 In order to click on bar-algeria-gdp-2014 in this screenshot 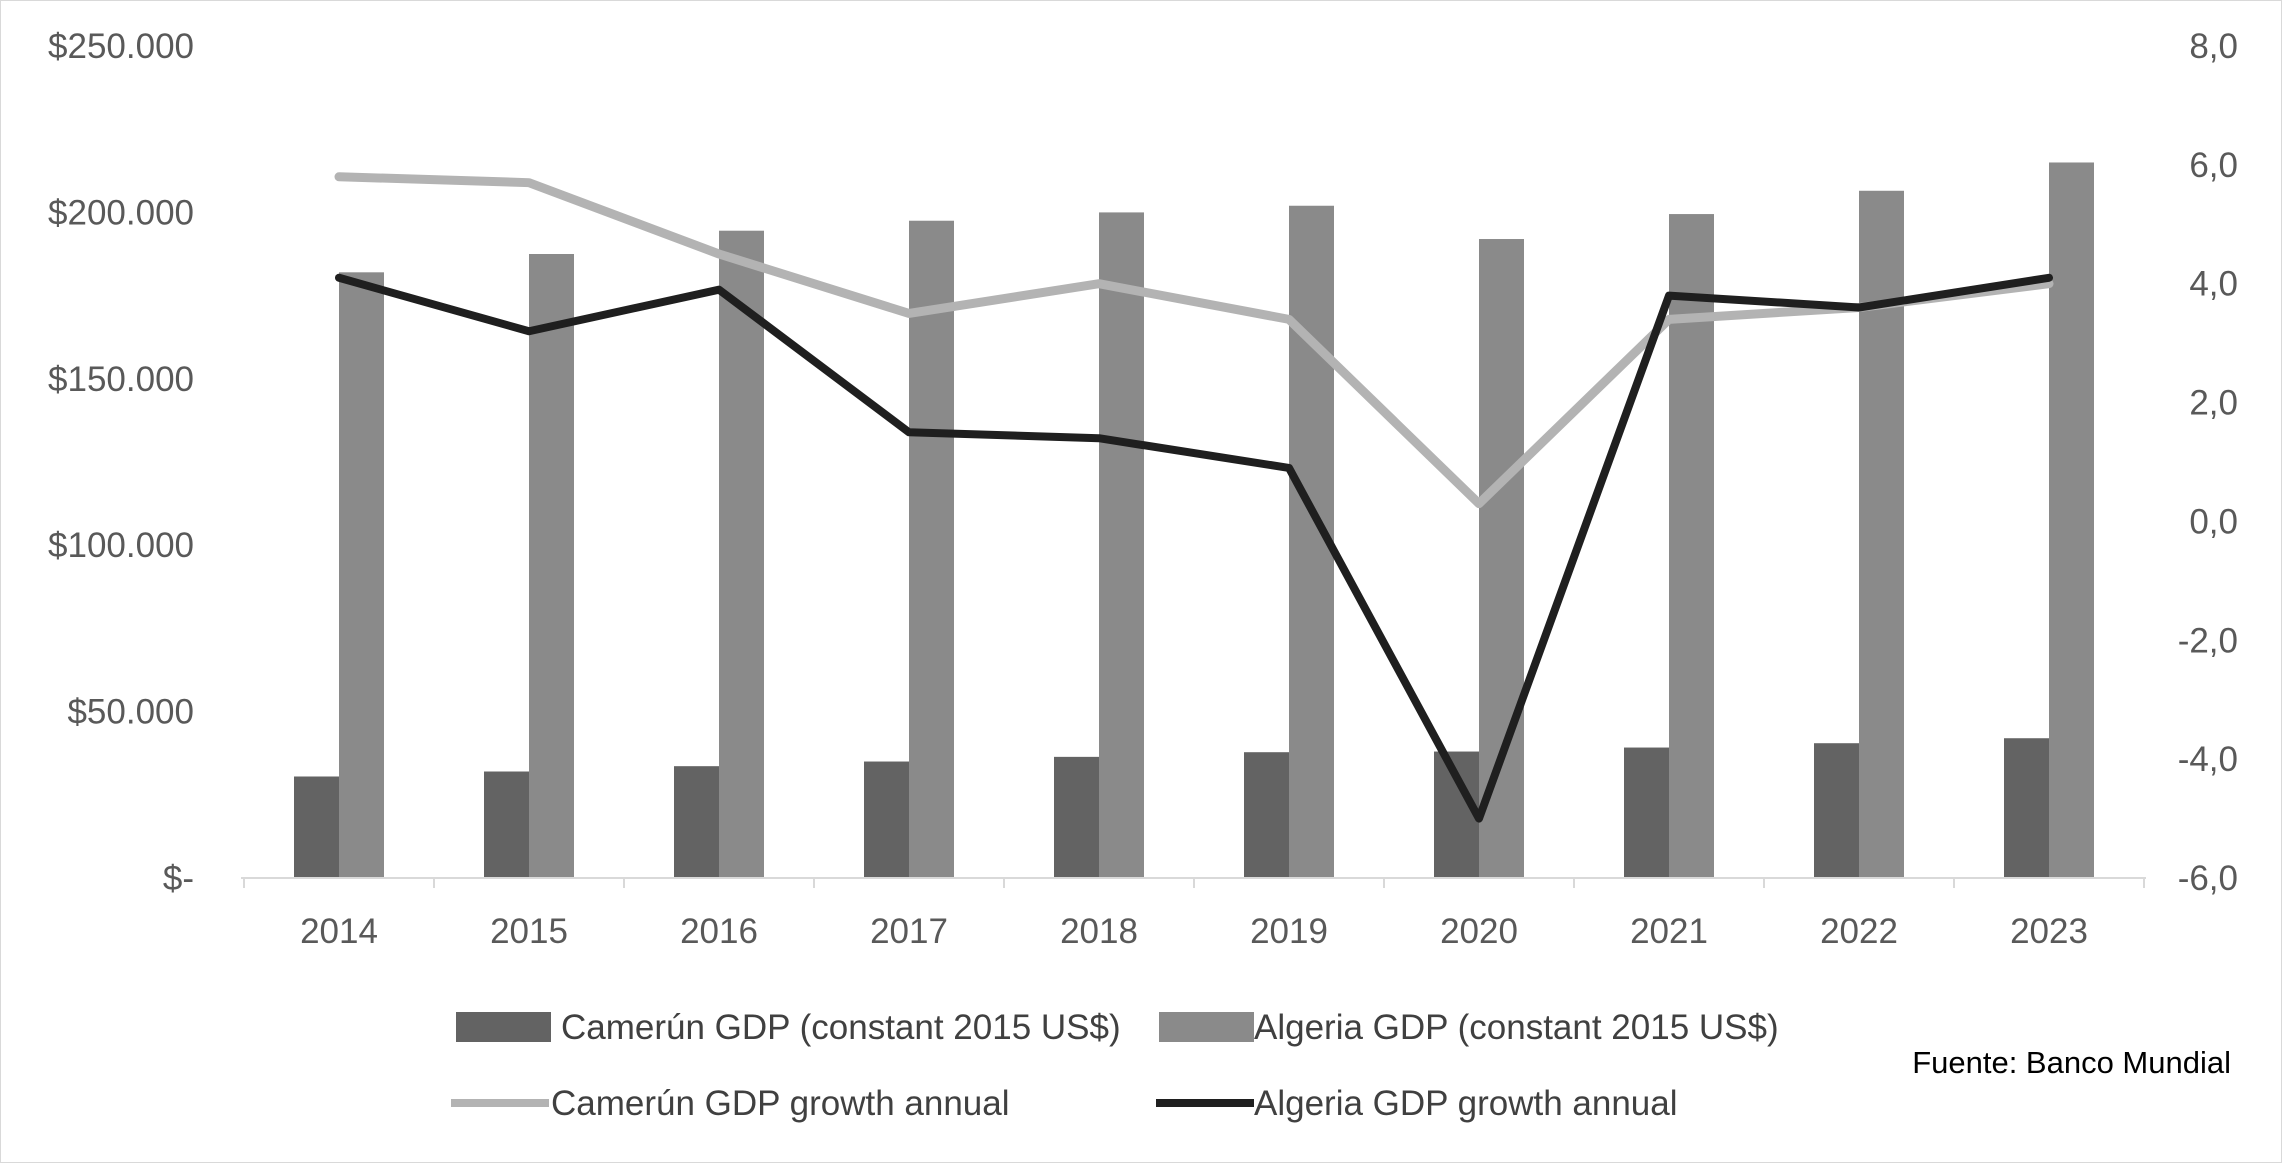, I will do `click(361, 575)`.